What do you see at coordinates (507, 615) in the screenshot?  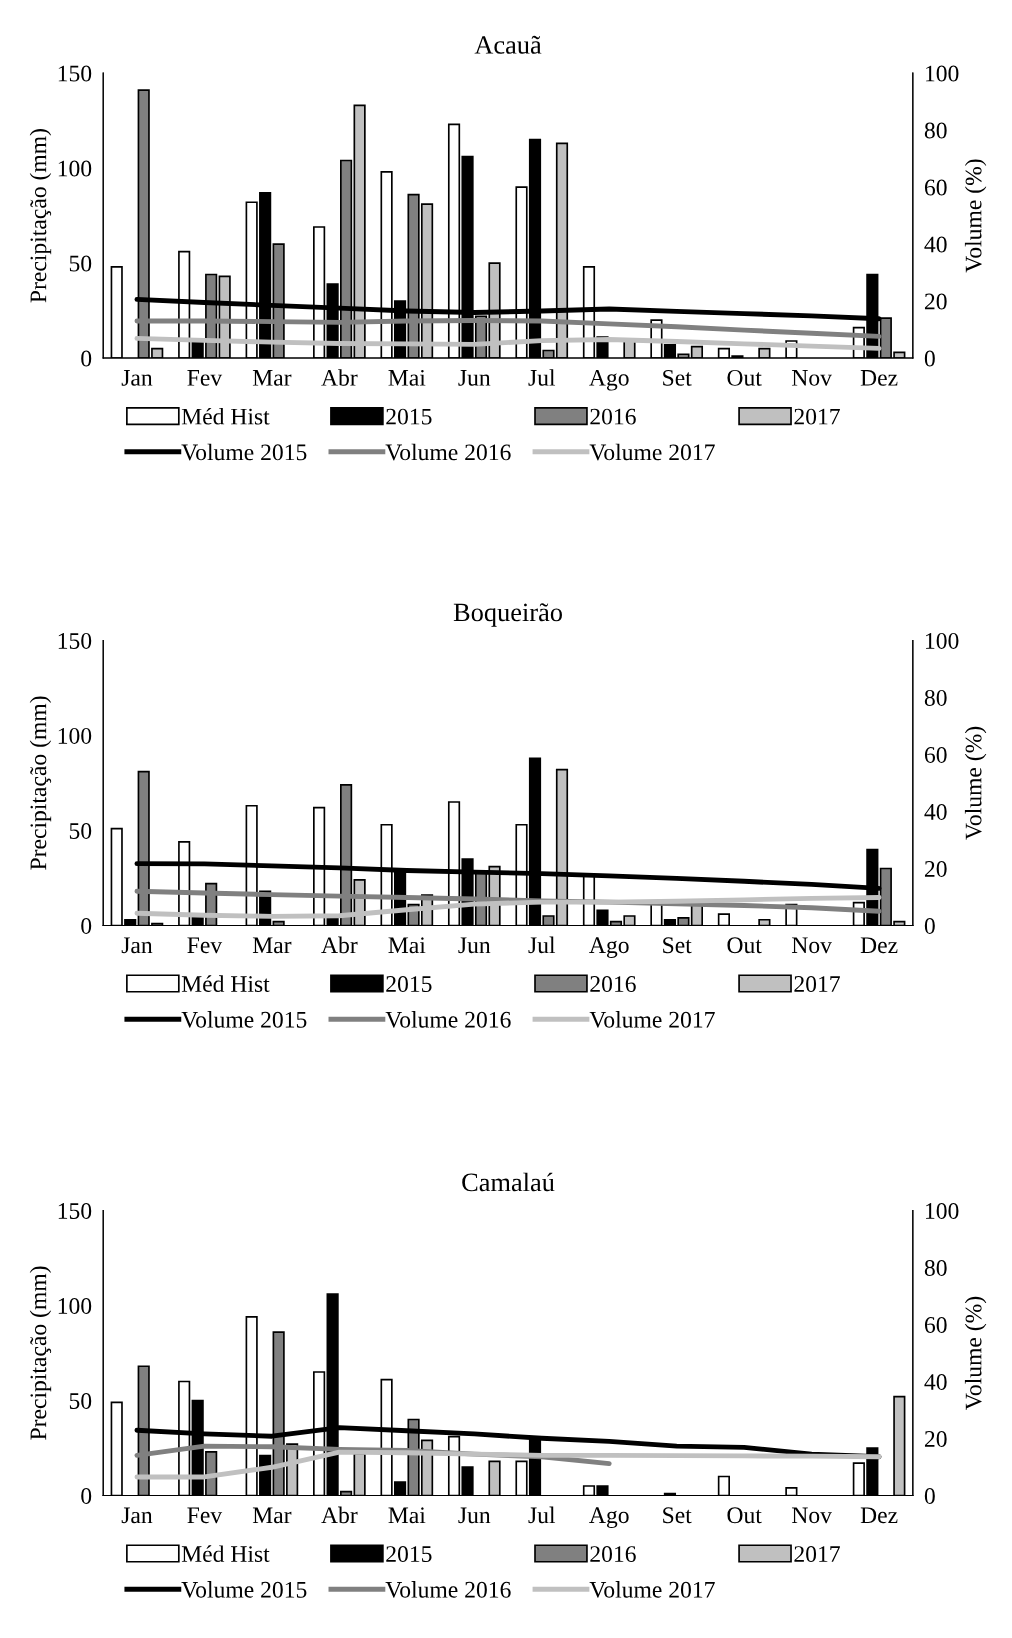 I see `chart-title: Boqueirão` at bounding box center [507, 615].